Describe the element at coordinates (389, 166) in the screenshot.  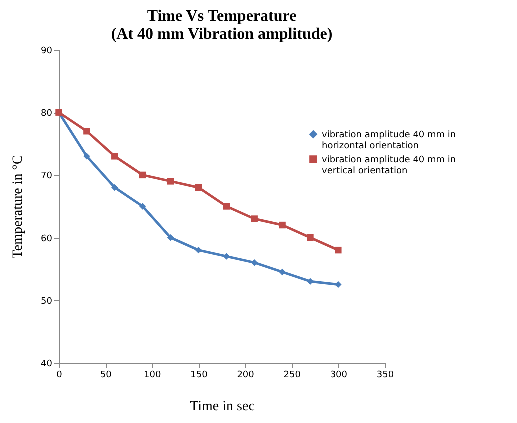
I see `legend-label: vibration amplitude 40 mm in vertical orientation` at that location.